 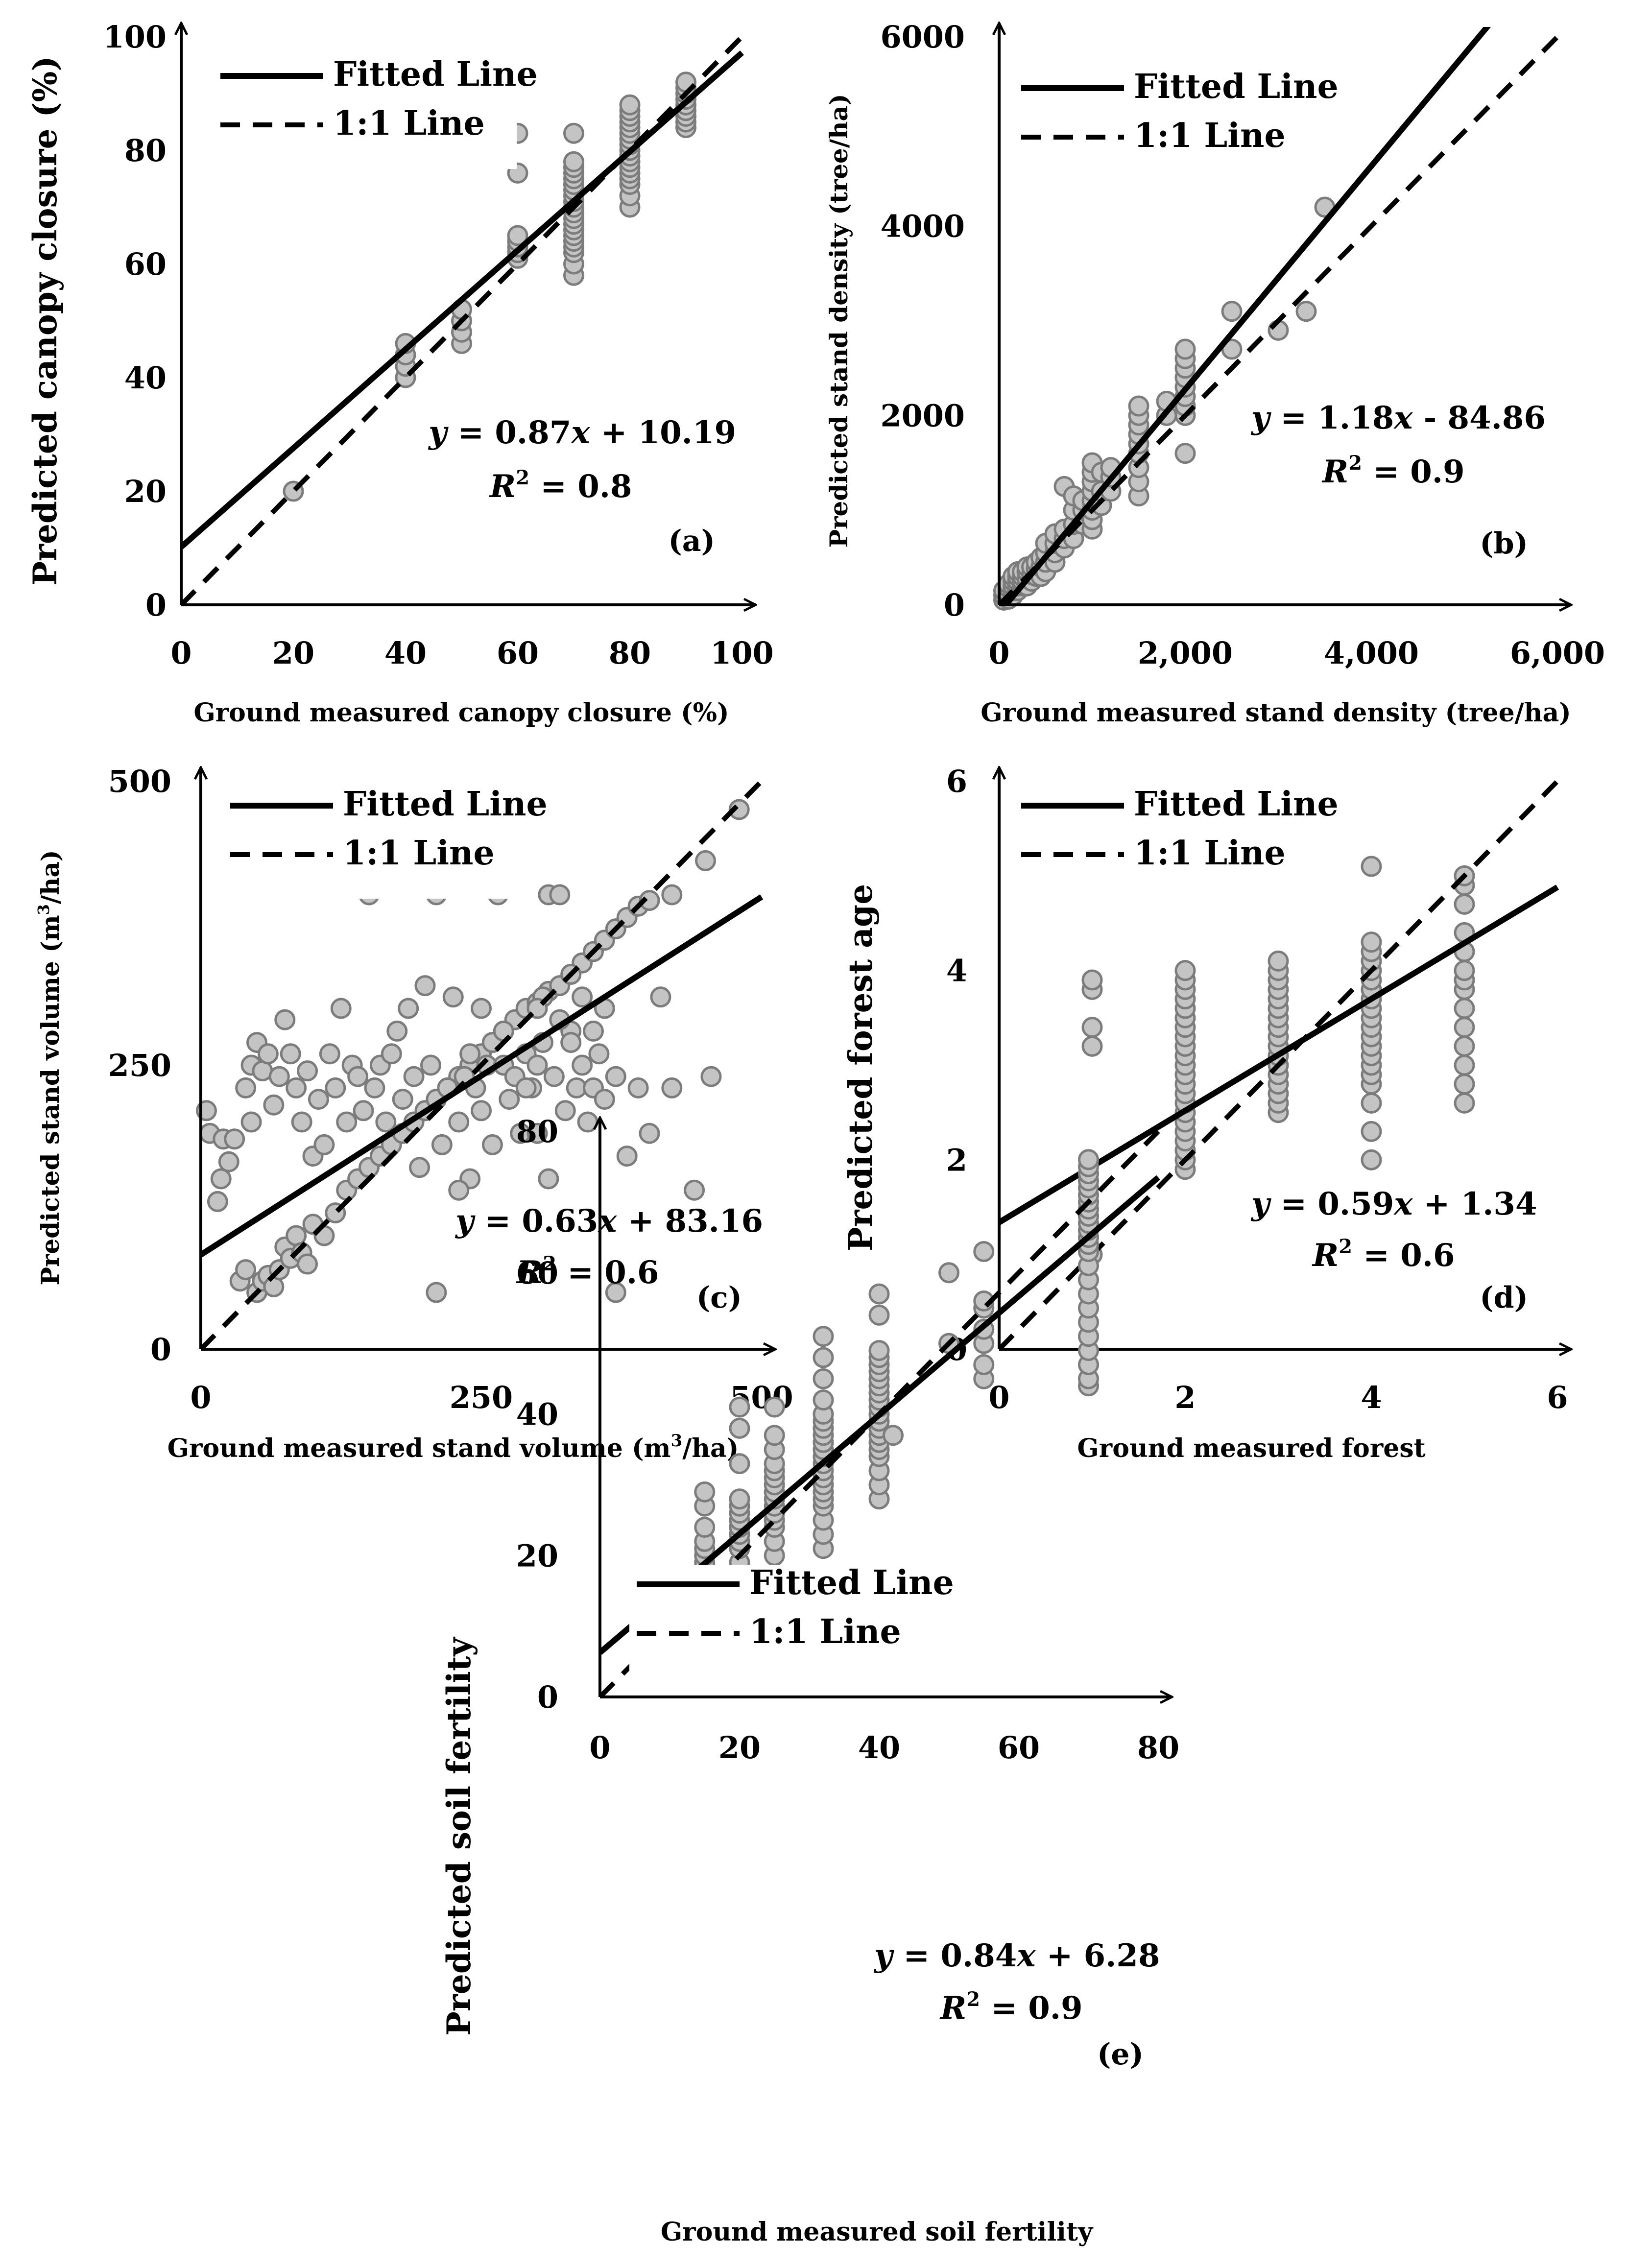 I want to click on y-tick-label: 2, so click(x=957, y=1160).